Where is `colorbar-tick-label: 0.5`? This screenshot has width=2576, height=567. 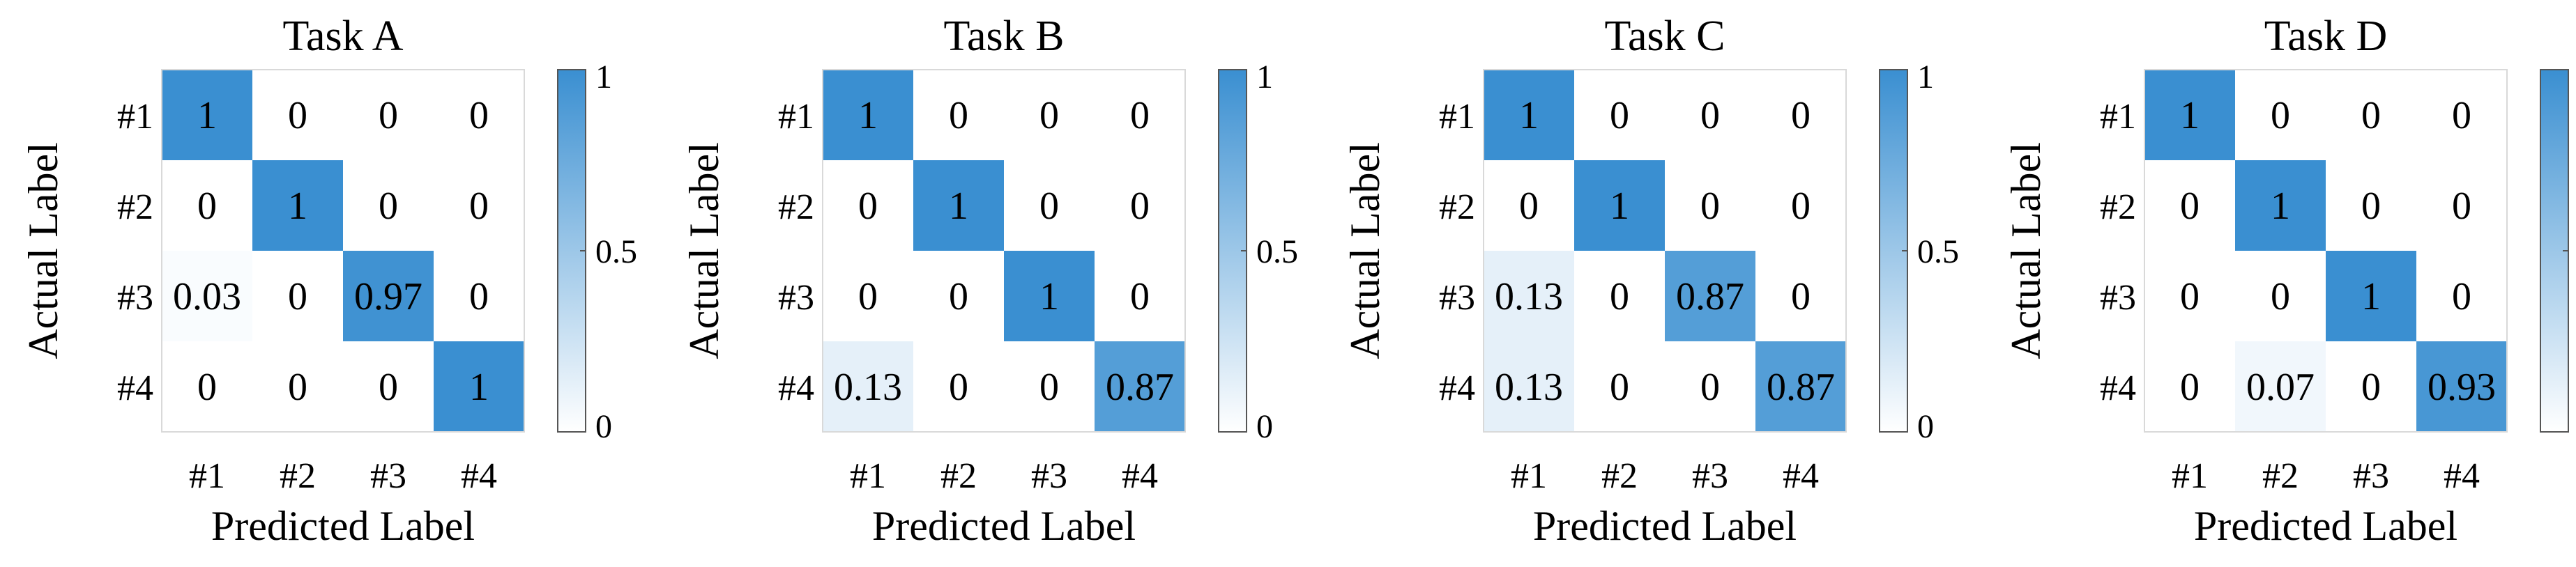 colorbar-tick-label: 0.5 is located at coordinates (616, 251).